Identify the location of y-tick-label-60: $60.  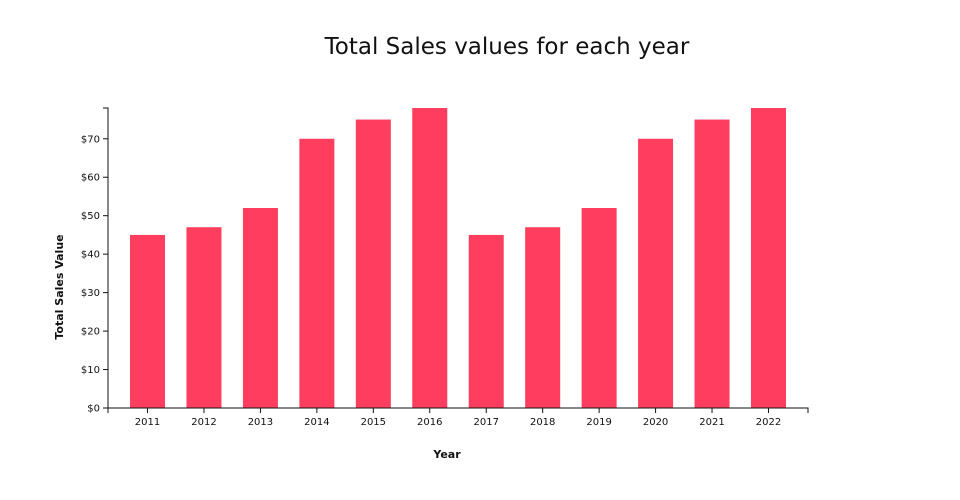
(90, 178).